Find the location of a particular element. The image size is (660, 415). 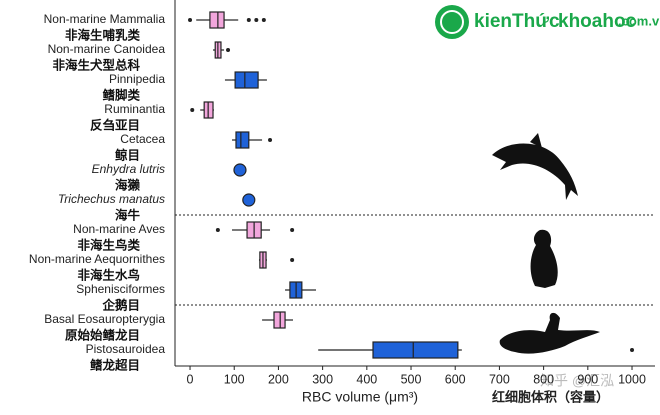

watermark-logo is located at coordinates (452, 22).